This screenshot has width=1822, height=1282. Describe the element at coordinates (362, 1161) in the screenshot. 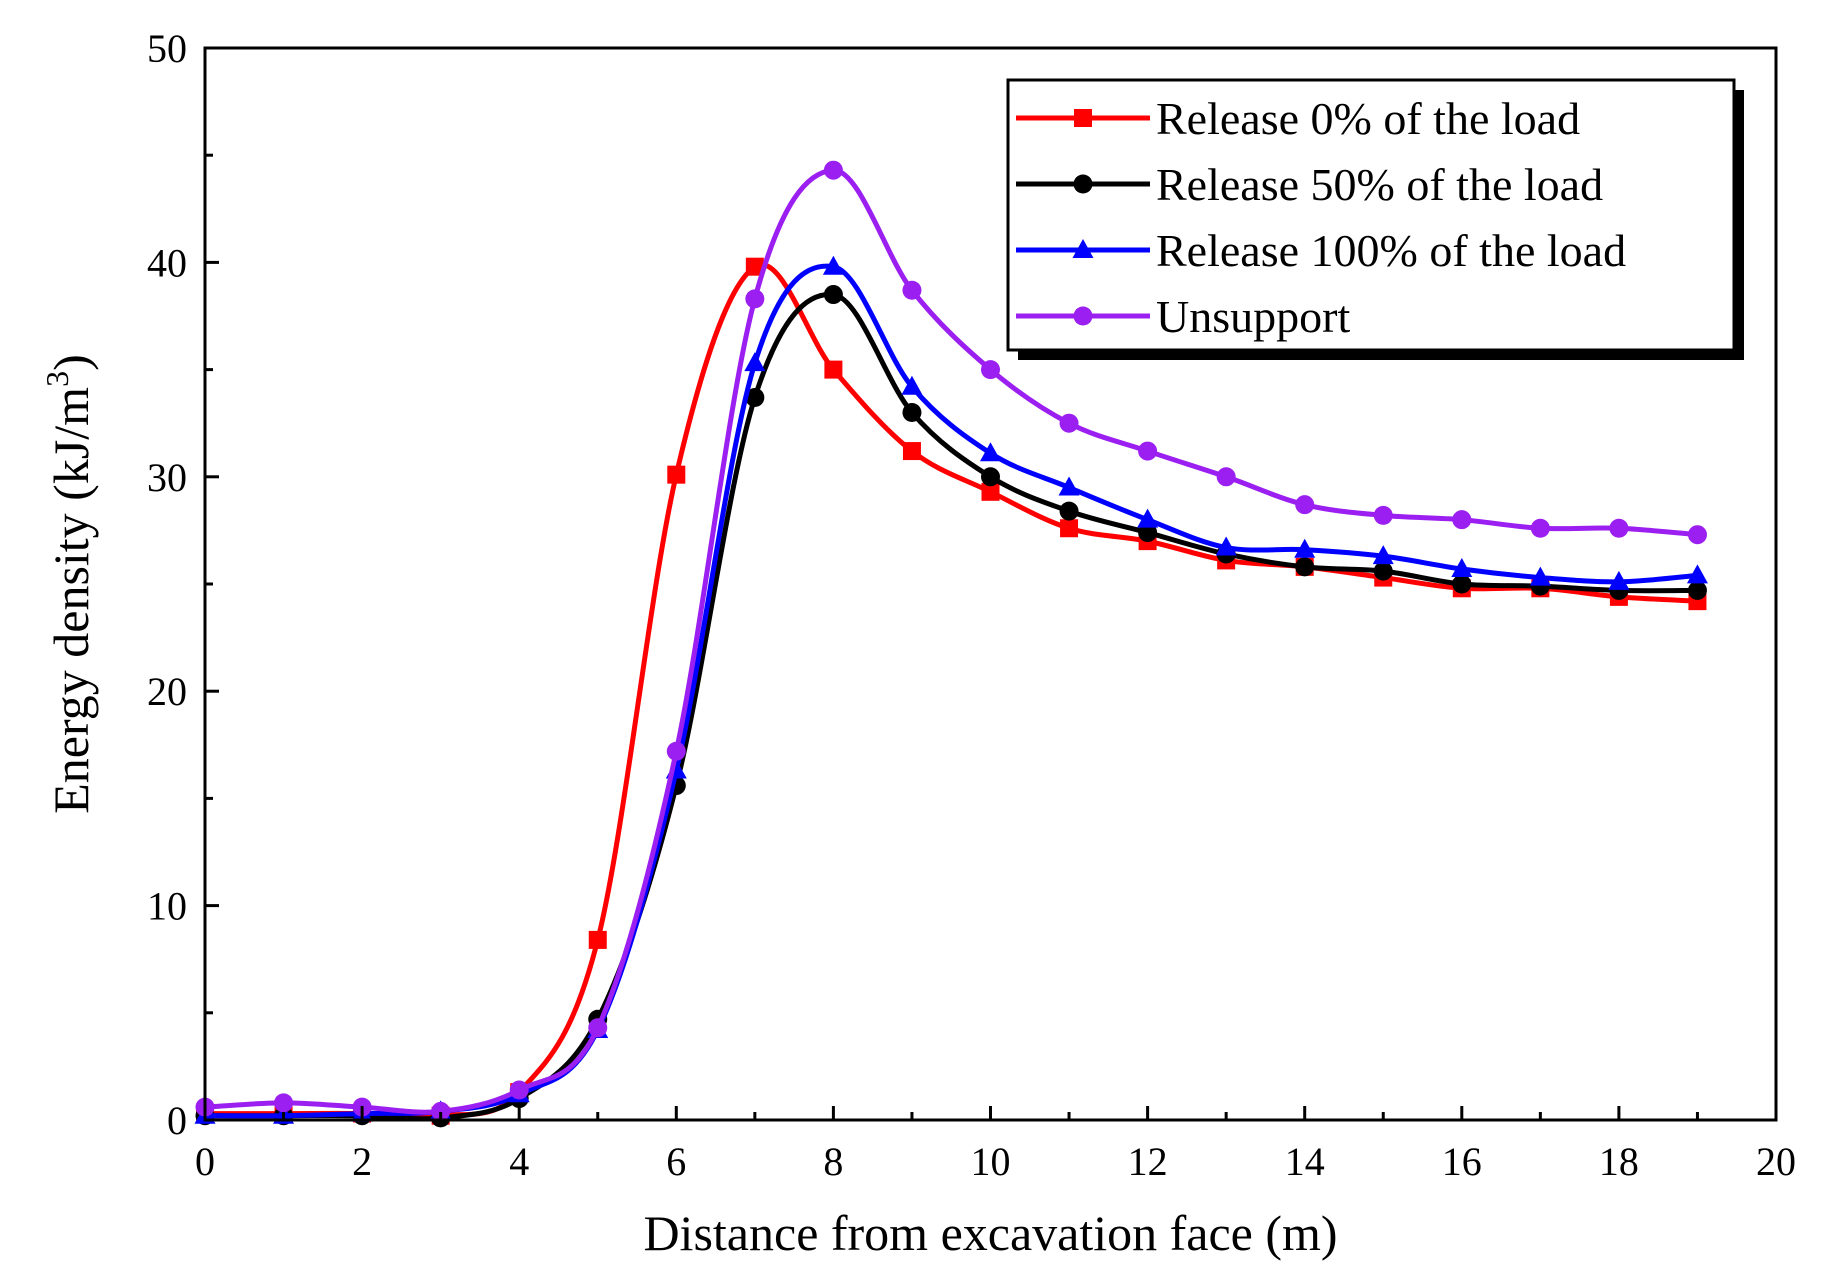

I see `x-tick-label-1: 2` at that location.